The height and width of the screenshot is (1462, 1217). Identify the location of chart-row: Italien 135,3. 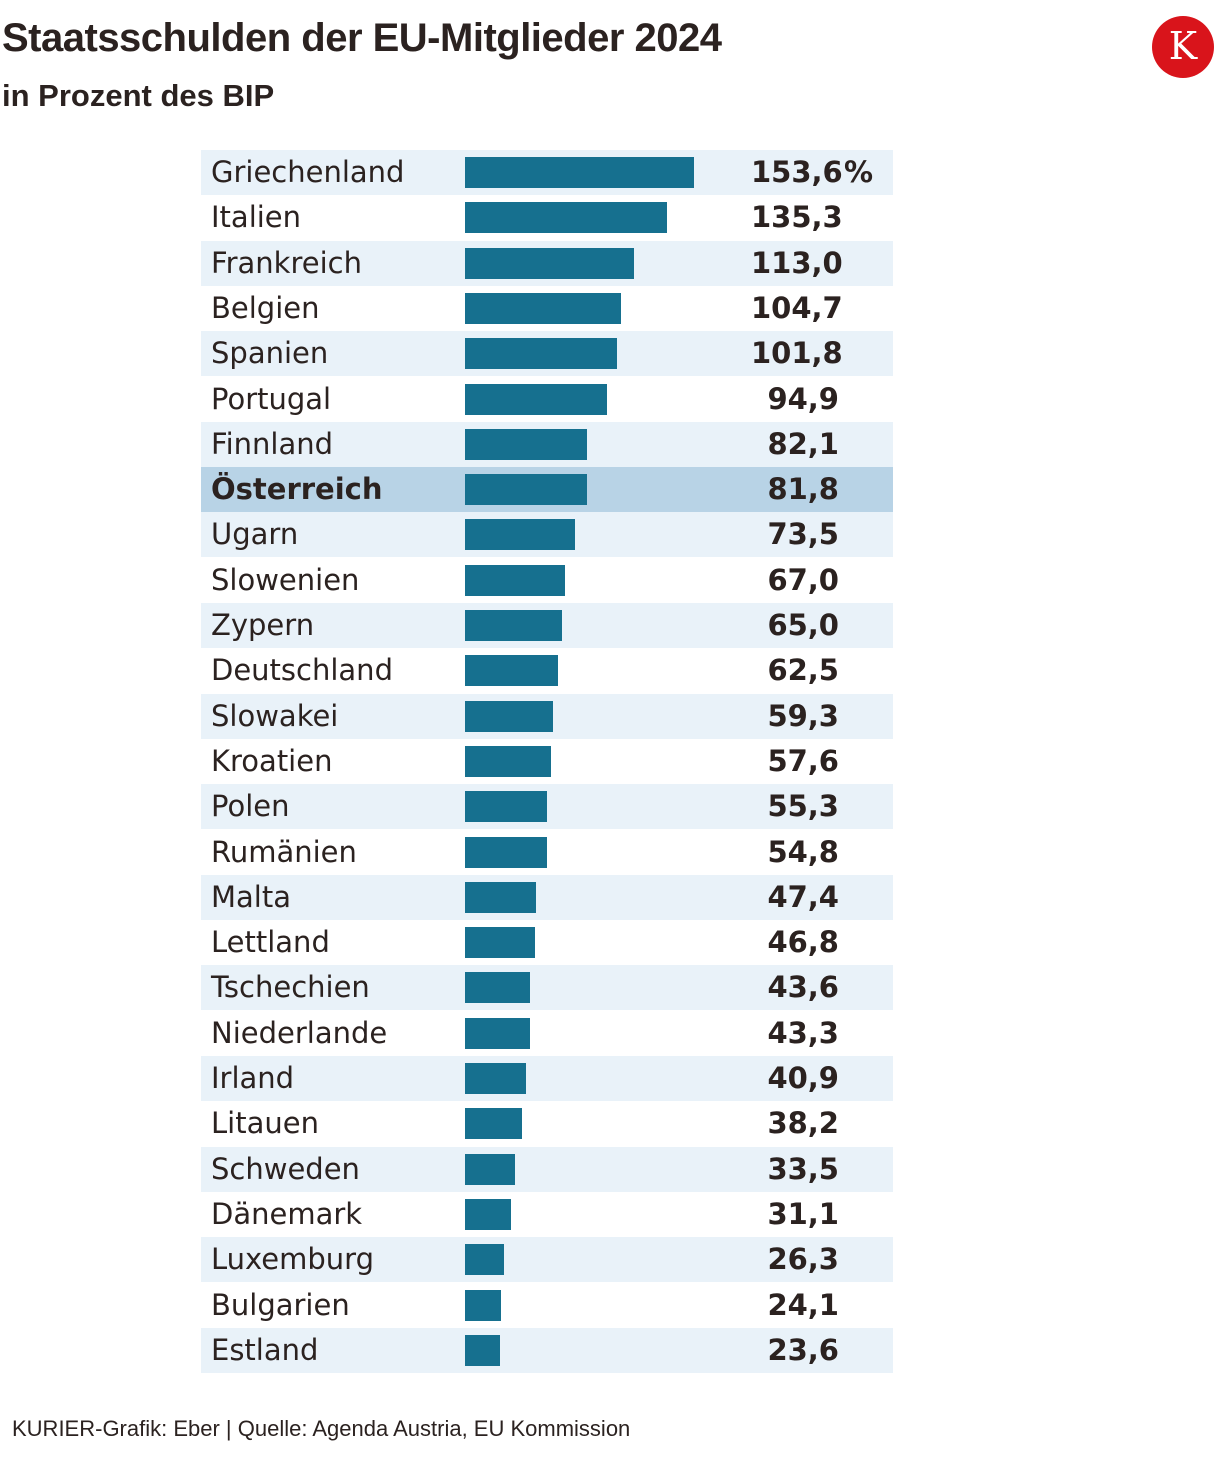
(547, 217).